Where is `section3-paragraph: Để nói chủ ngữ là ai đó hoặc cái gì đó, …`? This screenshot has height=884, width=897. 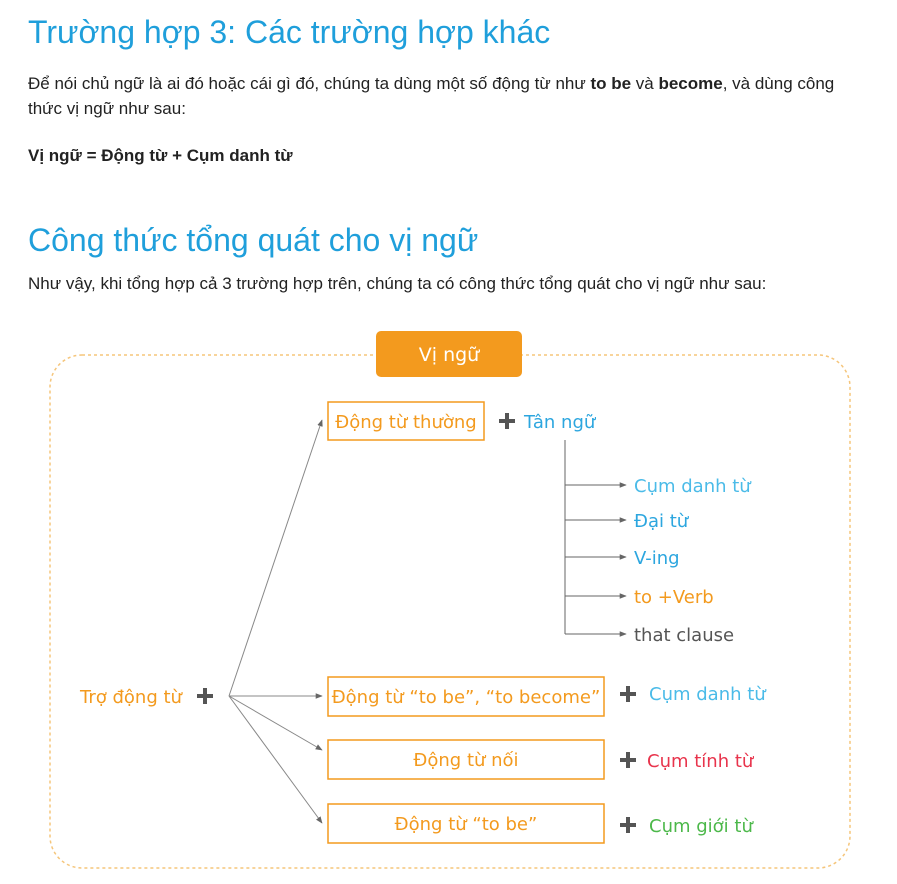
section3-paragraph: Để nói chủ ngữ là ai đó hoặc cái gì đó, … is located at coordinates (448, 96).